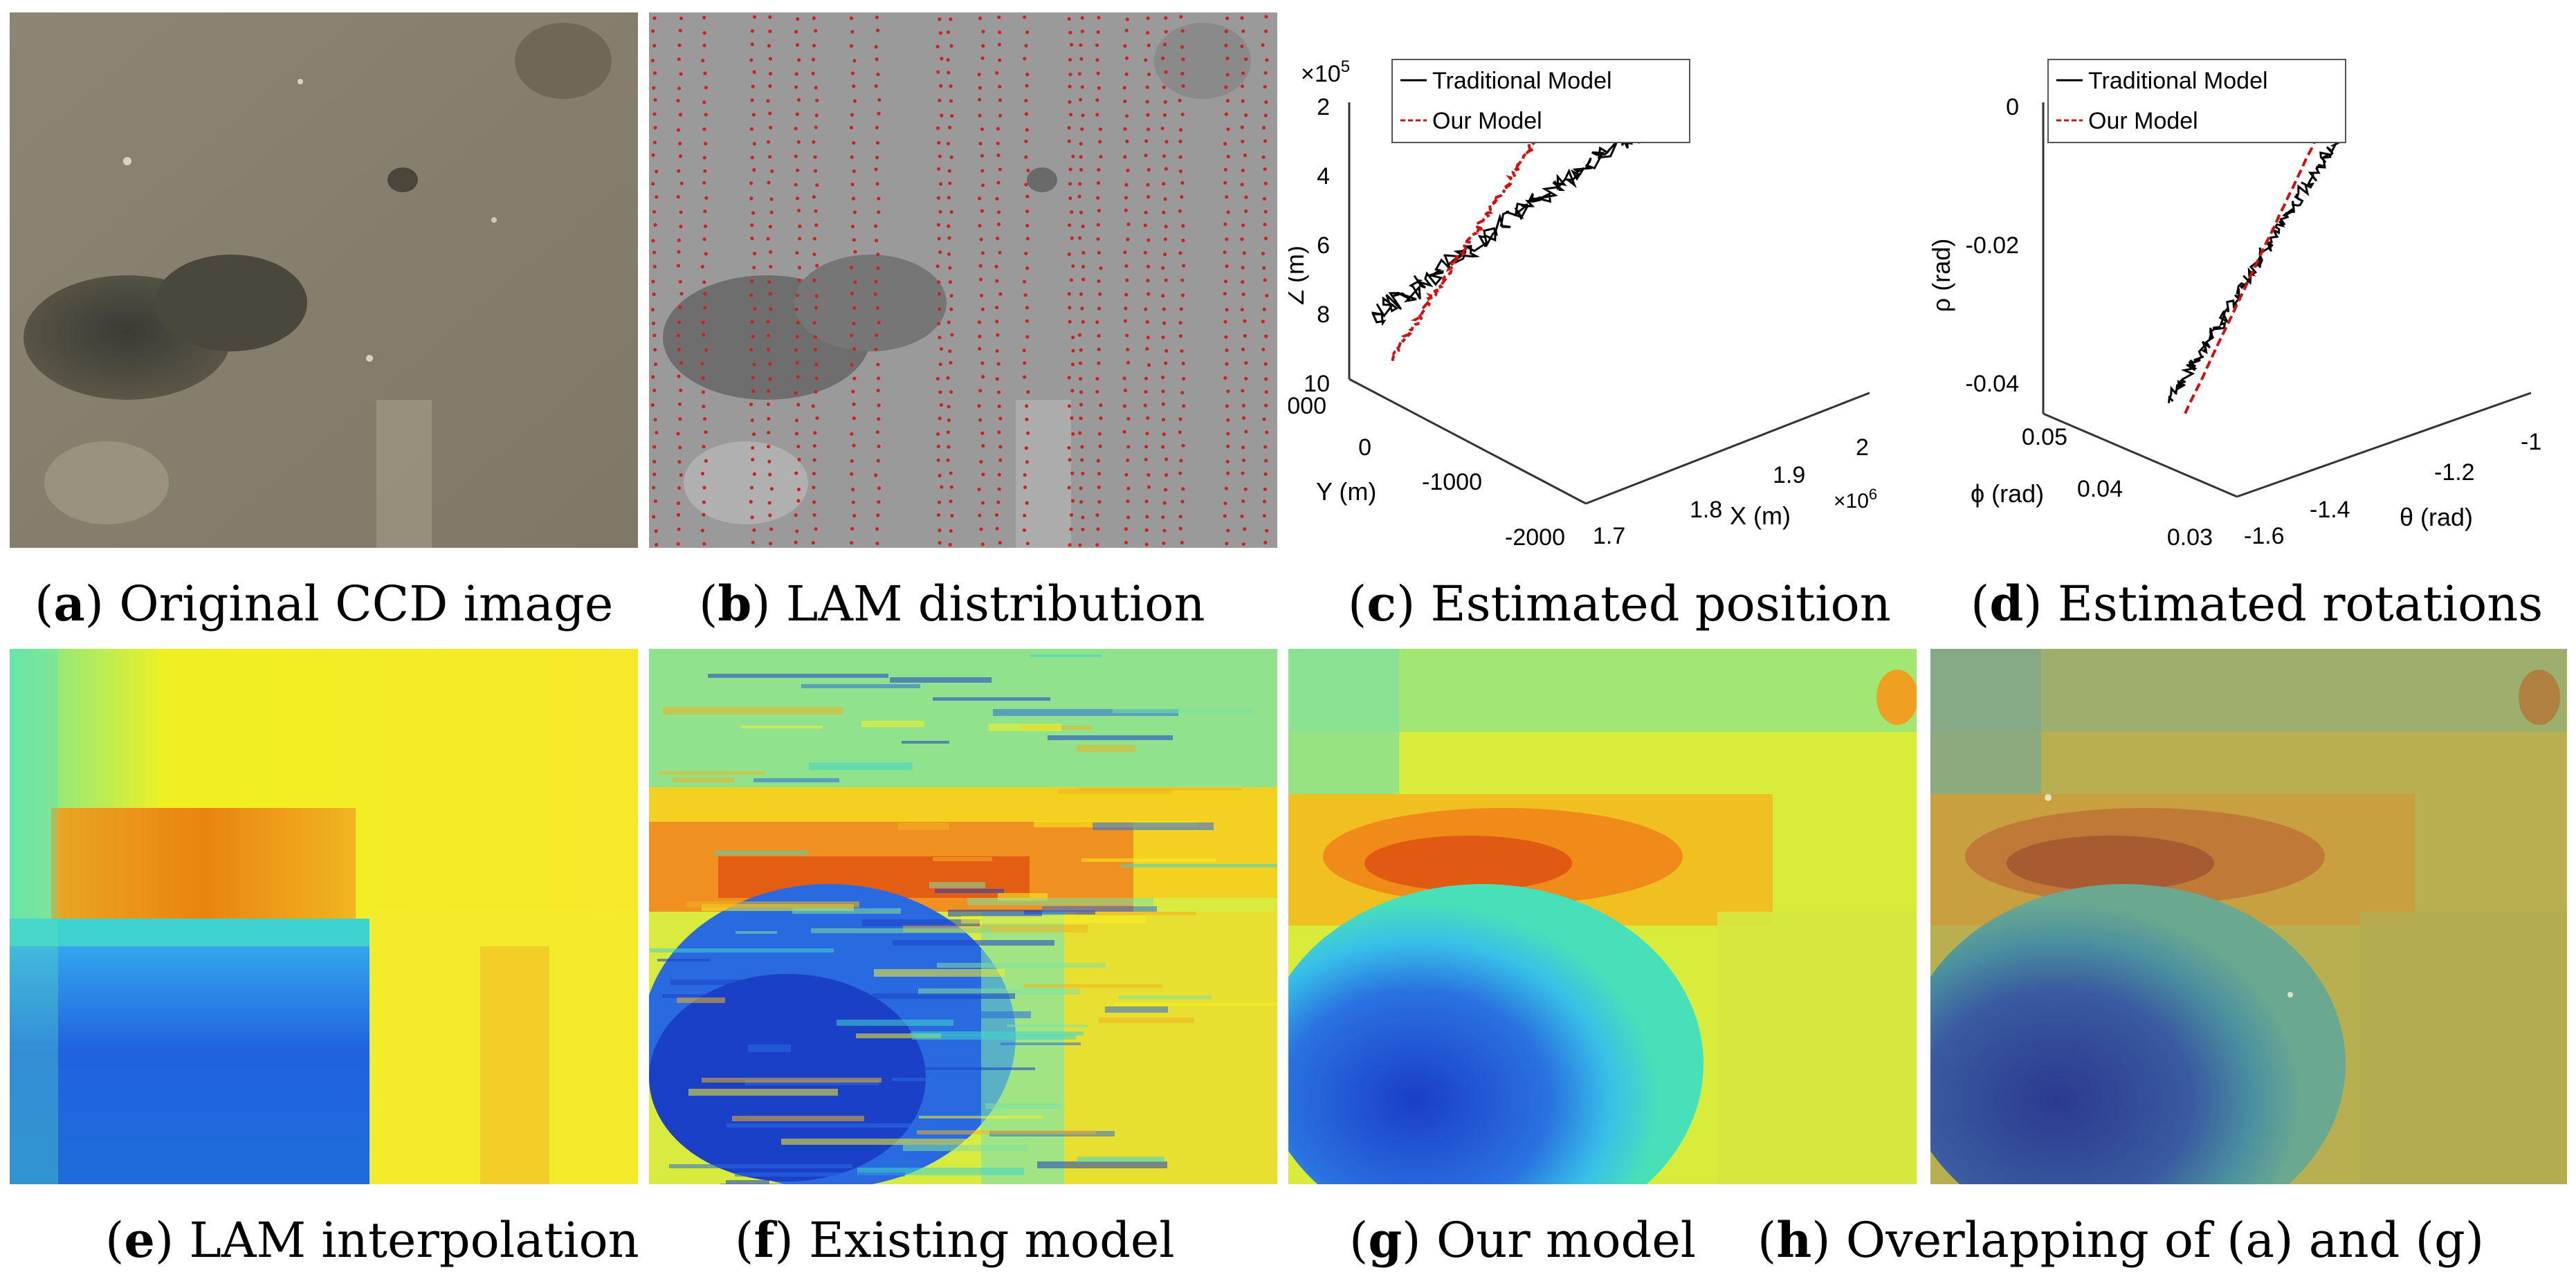 Image resolution: width=2576 pixels, height=1288 pixels. Describe the element at coordinates (1993, 245) in the screenshot. I see `rho-tick-1: -0.02` at that location.